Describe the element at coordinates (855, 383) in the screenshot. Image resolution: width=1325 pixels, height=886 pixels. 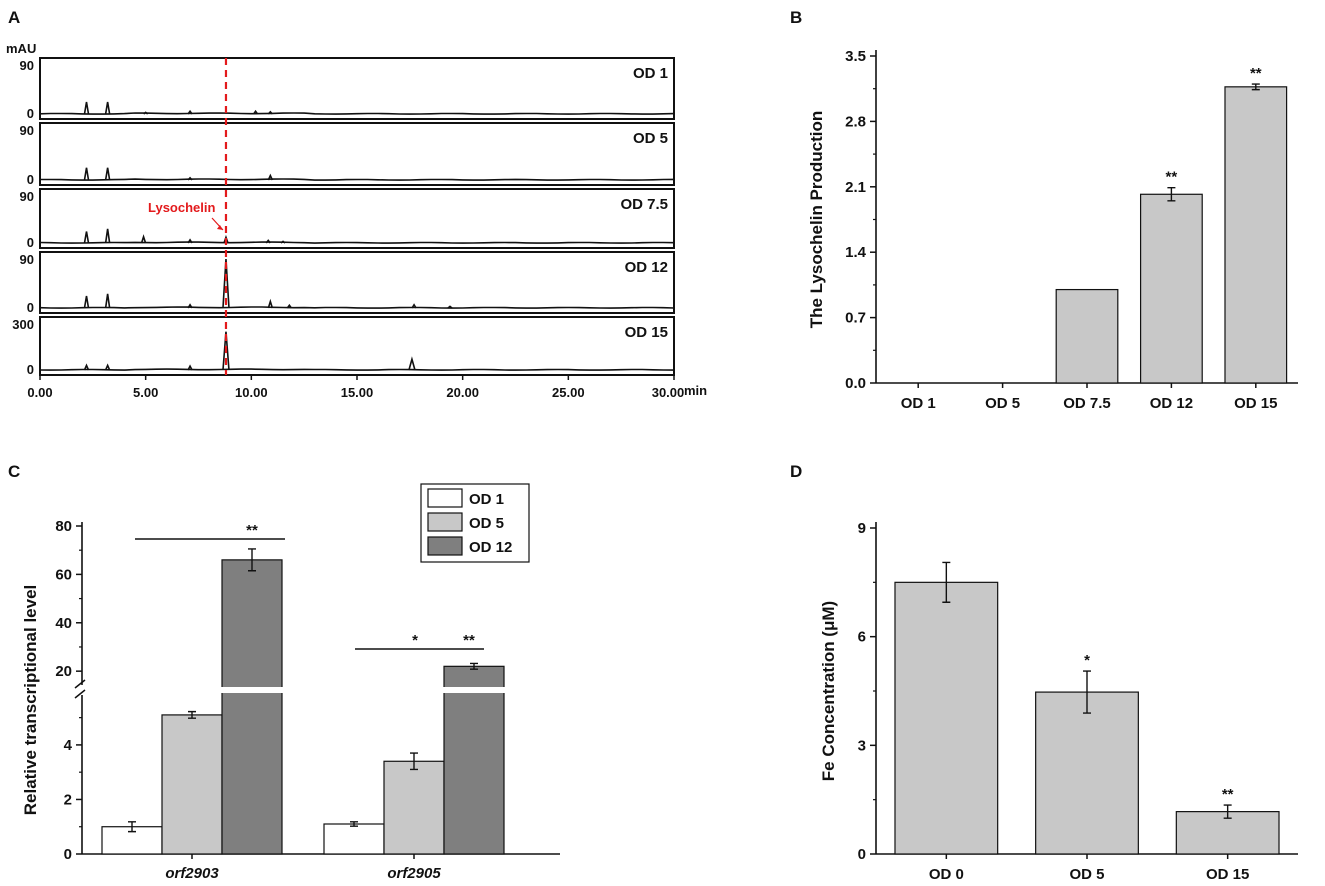
I see `y-tick-label: 0.0` at that location.